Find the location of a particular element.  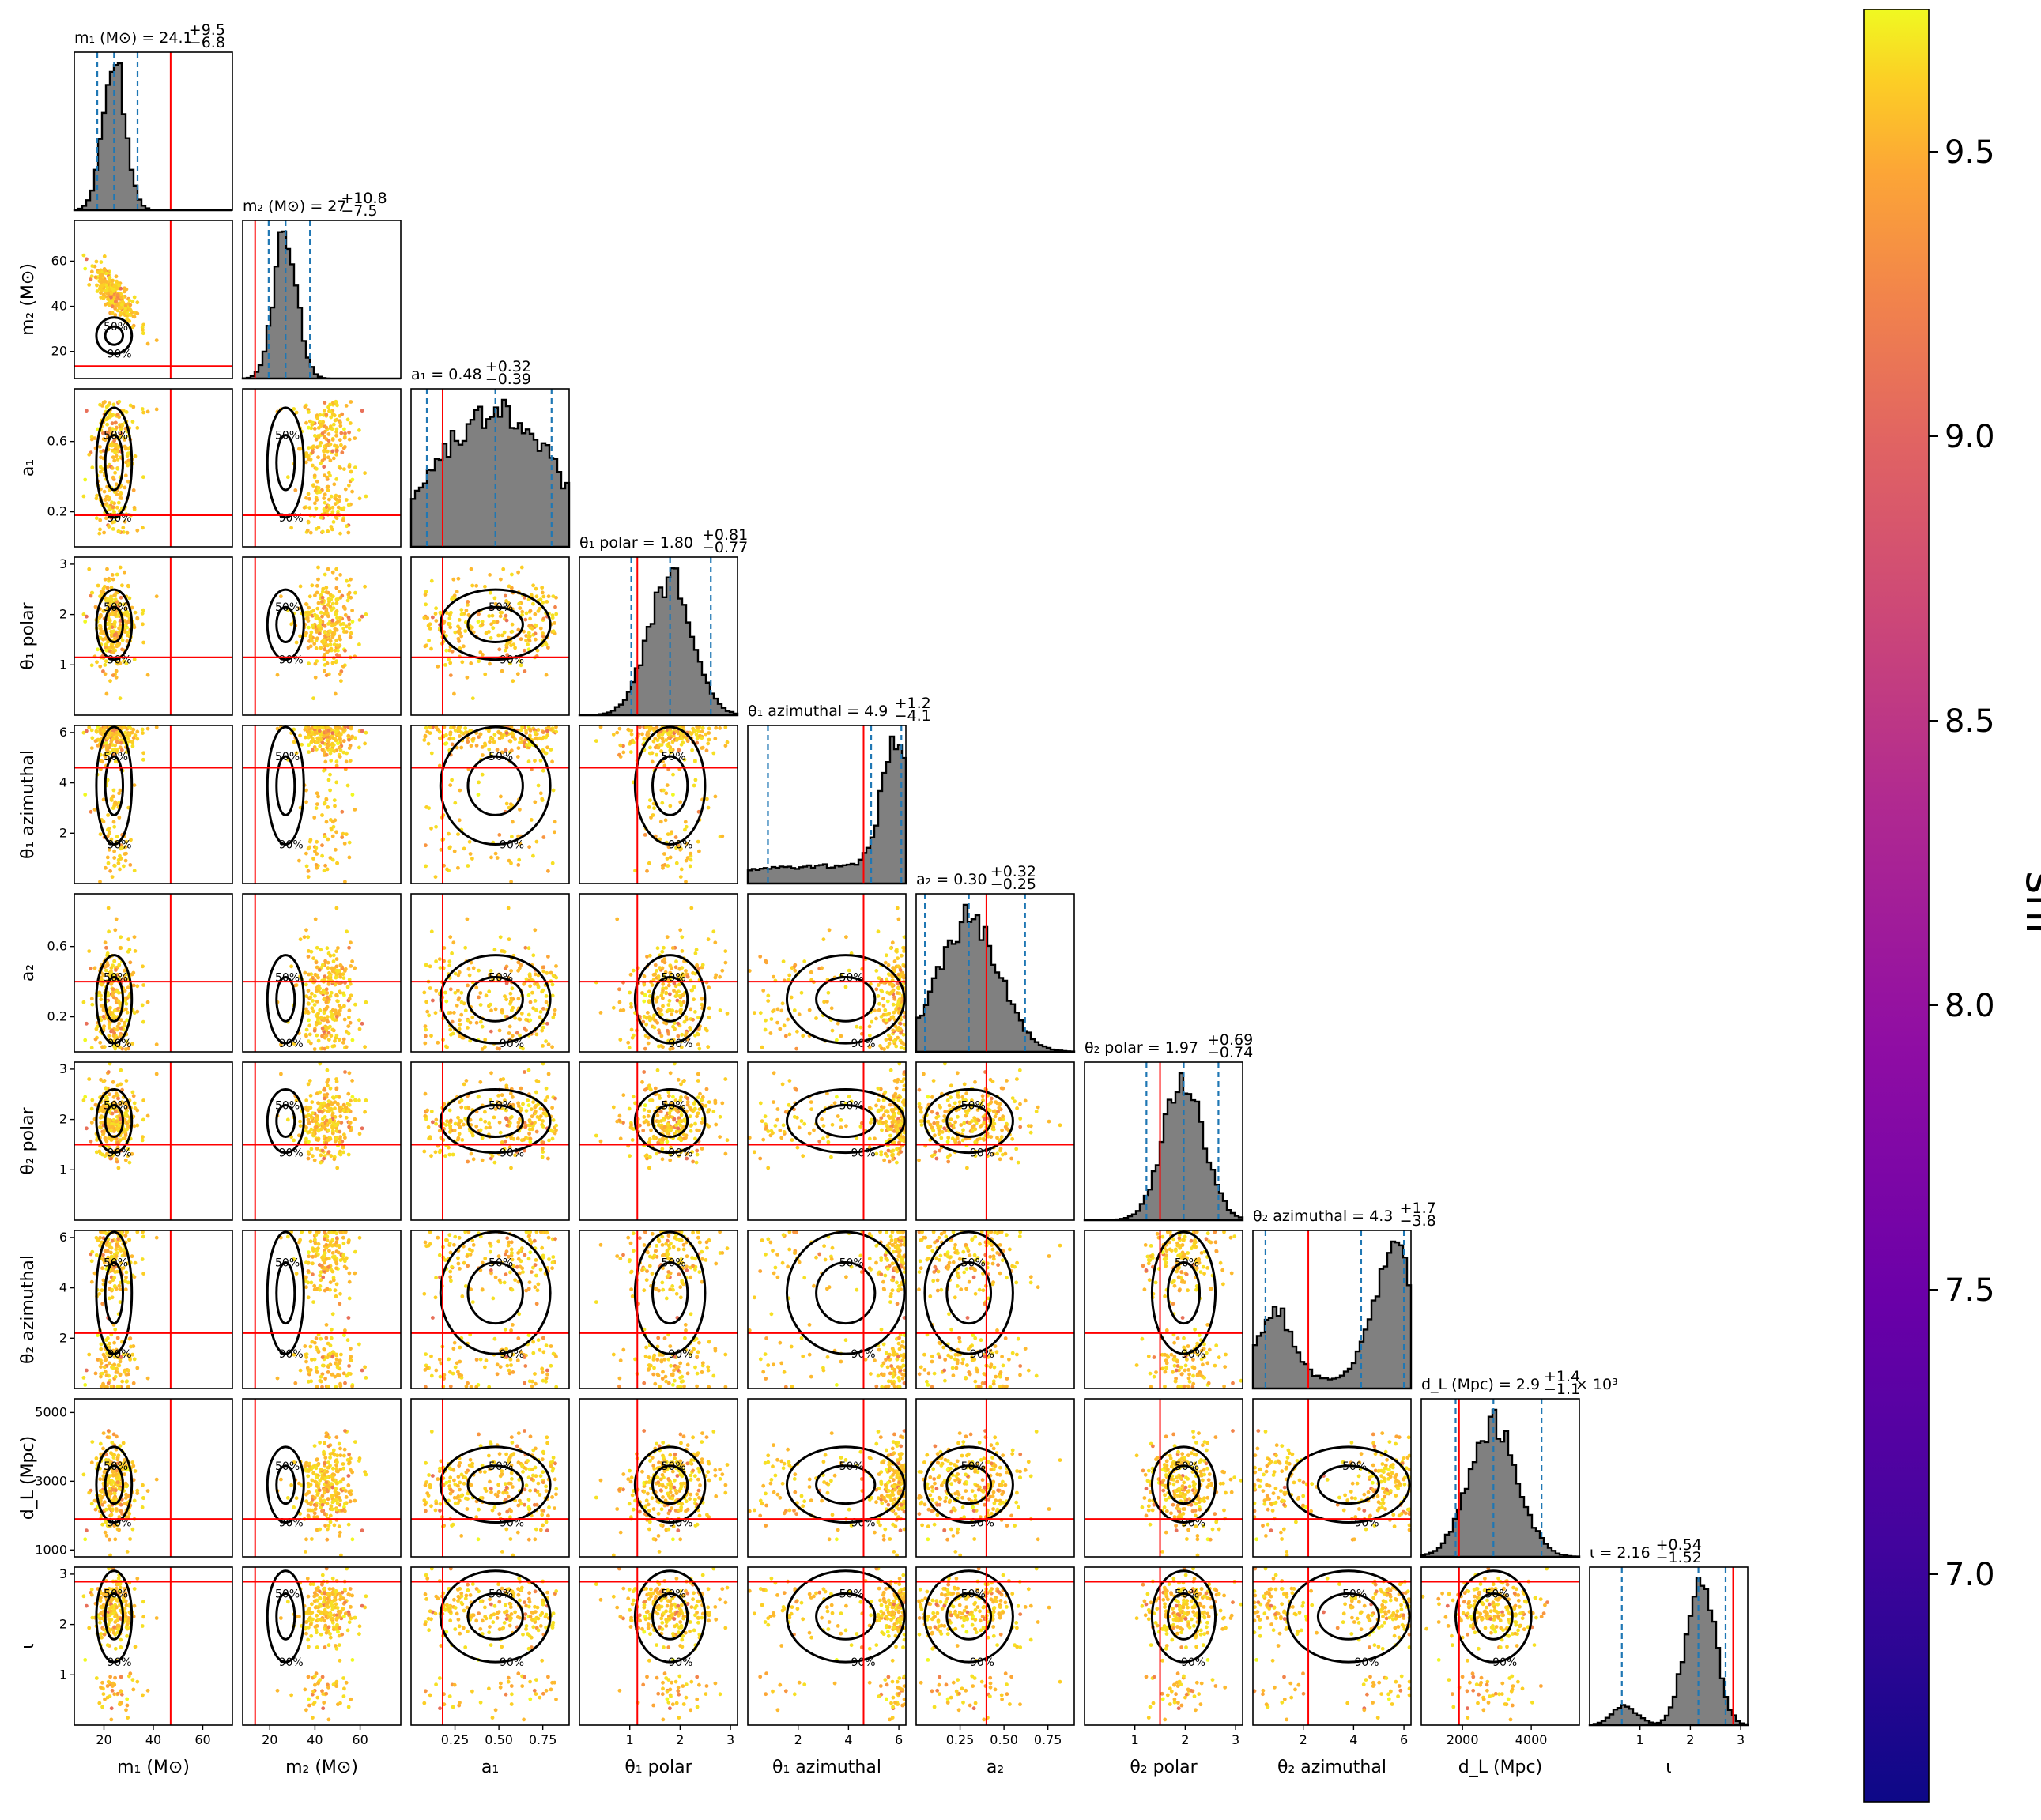

scatter-m1-t1p is located at coordinates (120, 633).